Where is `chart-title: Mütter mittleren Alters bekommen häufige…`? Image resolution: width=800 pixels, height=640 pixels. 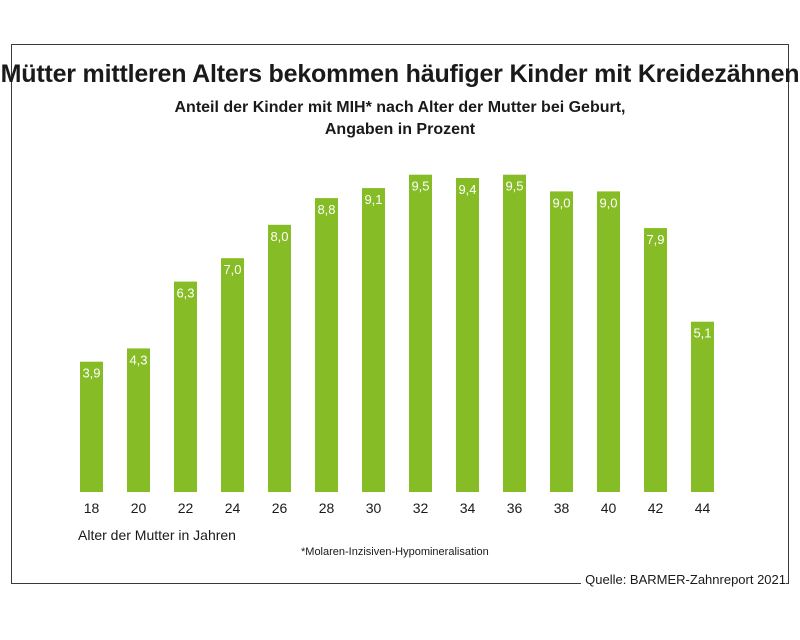 chart-title: Mütter mittleren Alters bekommen häufige… is located at coordinates (400, 74).